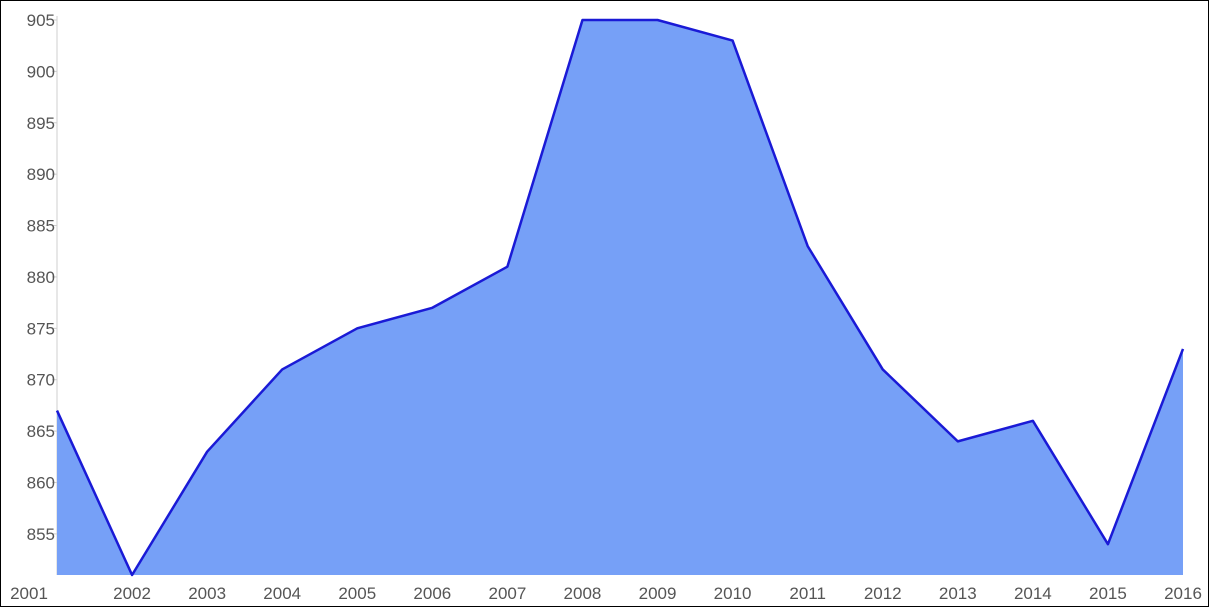 The image size is (1209, 607). What do you see at coordinates (29, 593) in the screenshot?
I see `x-tick-label: 2001` at bounding box center [29, 593].